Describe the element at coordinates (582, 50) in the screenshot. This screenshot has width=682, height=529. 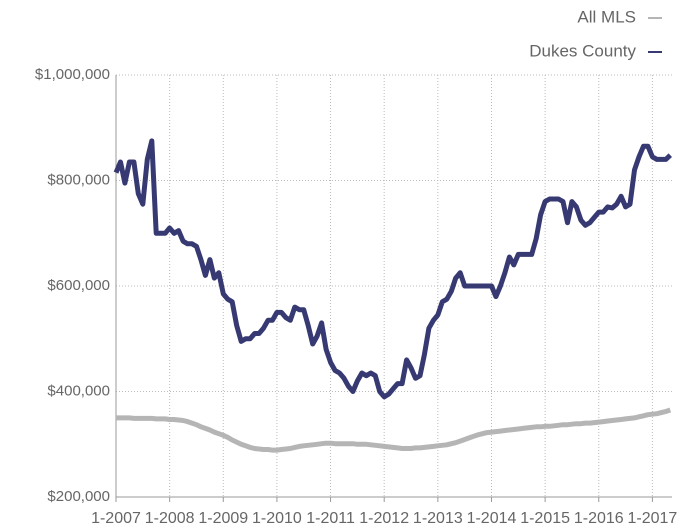
I see `legend-label: Dukes County` at that location.